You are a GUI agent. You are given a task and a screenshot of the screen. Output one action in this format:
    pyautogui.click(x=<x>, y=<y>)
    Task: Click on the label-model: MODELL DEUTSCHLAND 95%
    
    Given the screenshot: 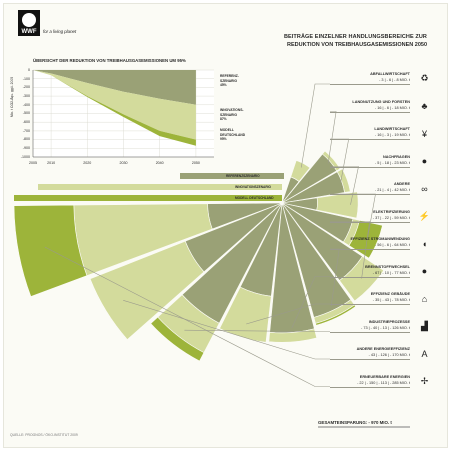 What is the action you would take?
    pyautogui.click(x=232, y=135)
    